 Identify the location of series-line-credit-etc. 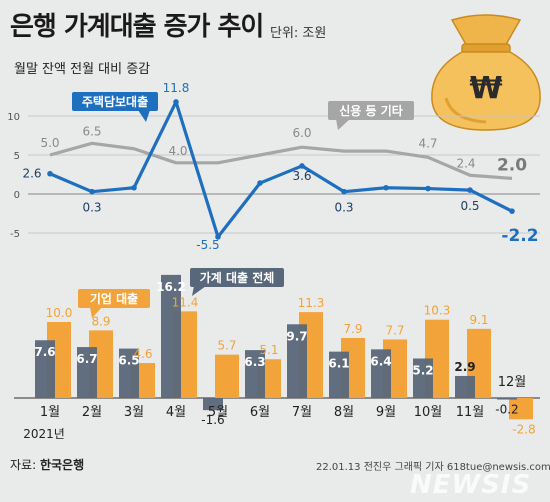
(281, 160).